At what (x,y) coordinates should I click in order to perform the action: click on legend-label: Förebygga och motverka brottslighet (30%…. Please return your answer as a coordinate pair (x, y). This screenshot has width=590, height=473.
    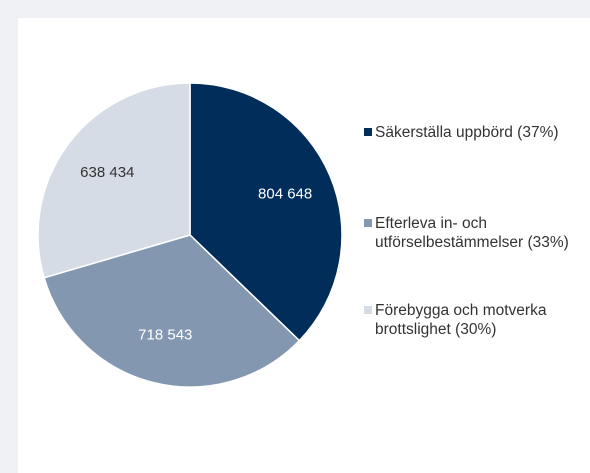
    Looking at the image, I should click on (461, 320).